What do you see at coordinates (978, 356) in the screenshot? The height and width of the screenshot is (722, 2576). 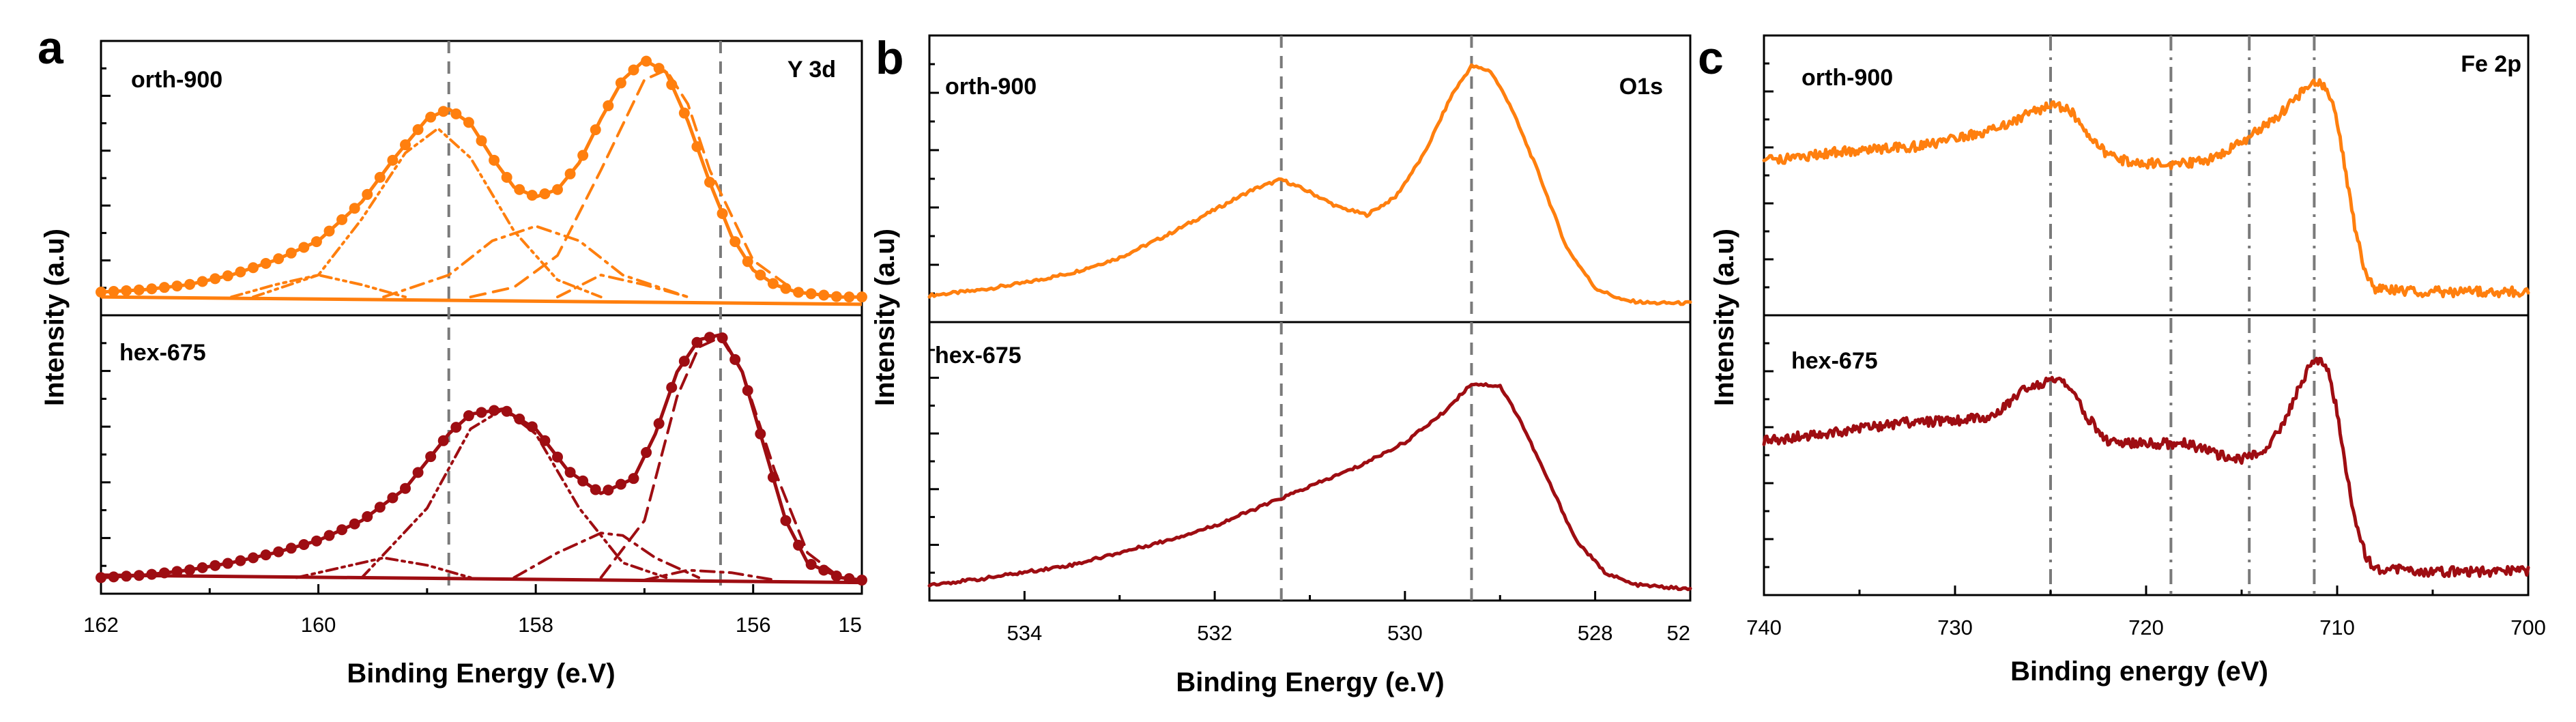 I see `panel-b-label-hex: hex-675` at bounding box center [978, 356].